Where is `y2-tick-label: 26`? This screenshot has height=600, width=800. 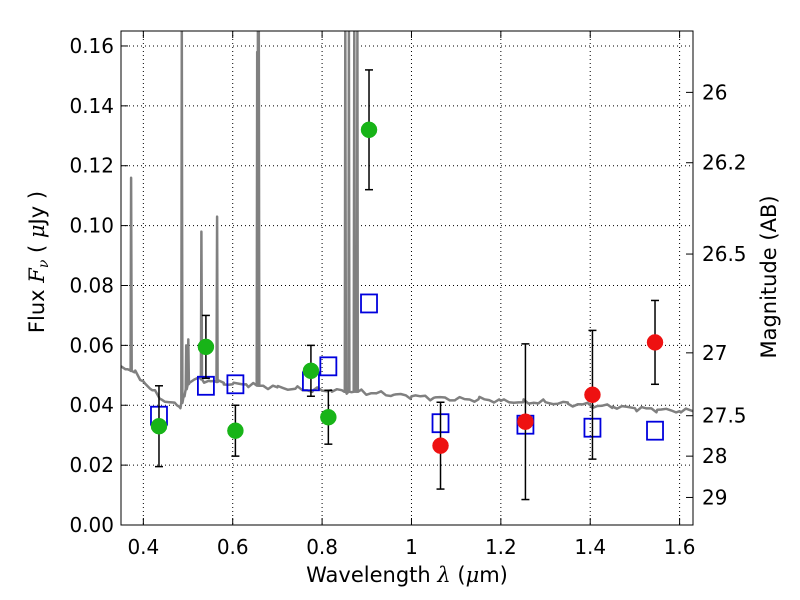 y2-tick-label: 26 is located at coordinates (714, 92).